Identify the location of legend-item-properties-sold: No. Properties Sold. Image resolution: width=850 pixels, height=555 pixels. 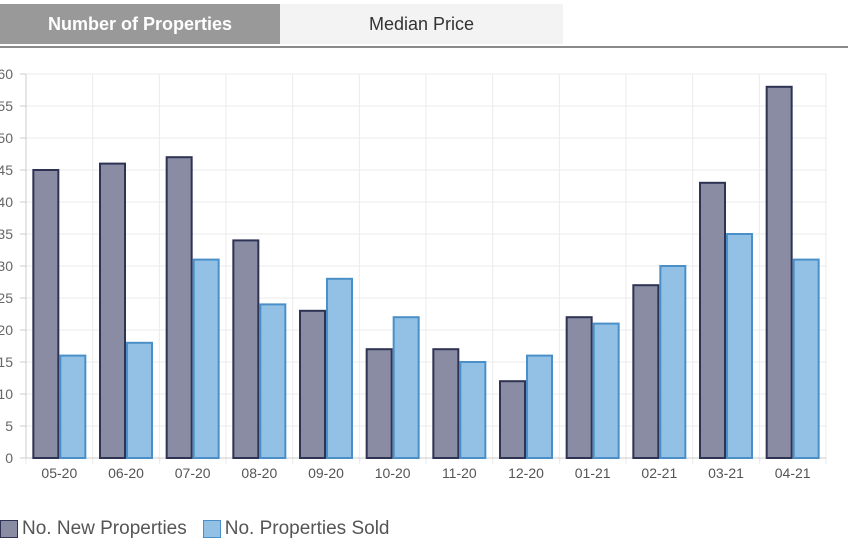
(296, 529).